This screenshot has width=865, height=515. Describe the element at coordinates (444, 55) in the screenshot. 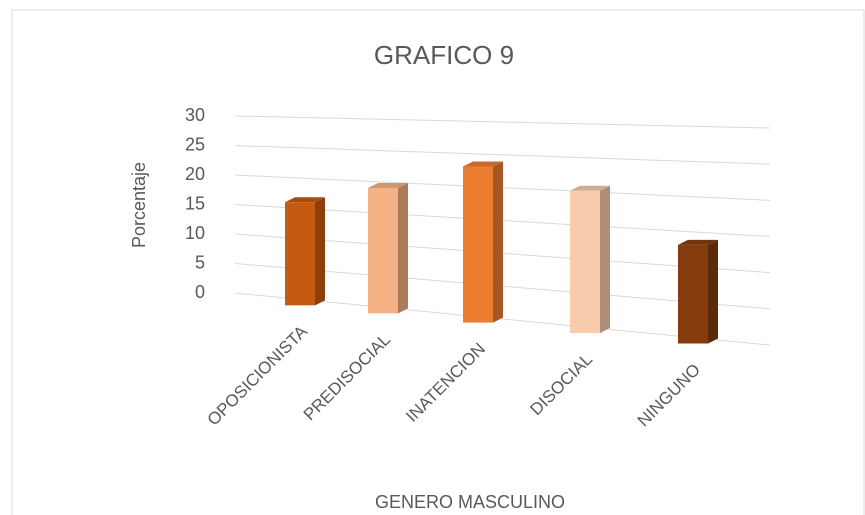

I see `chart-title: GRAFICO 9` at that location.